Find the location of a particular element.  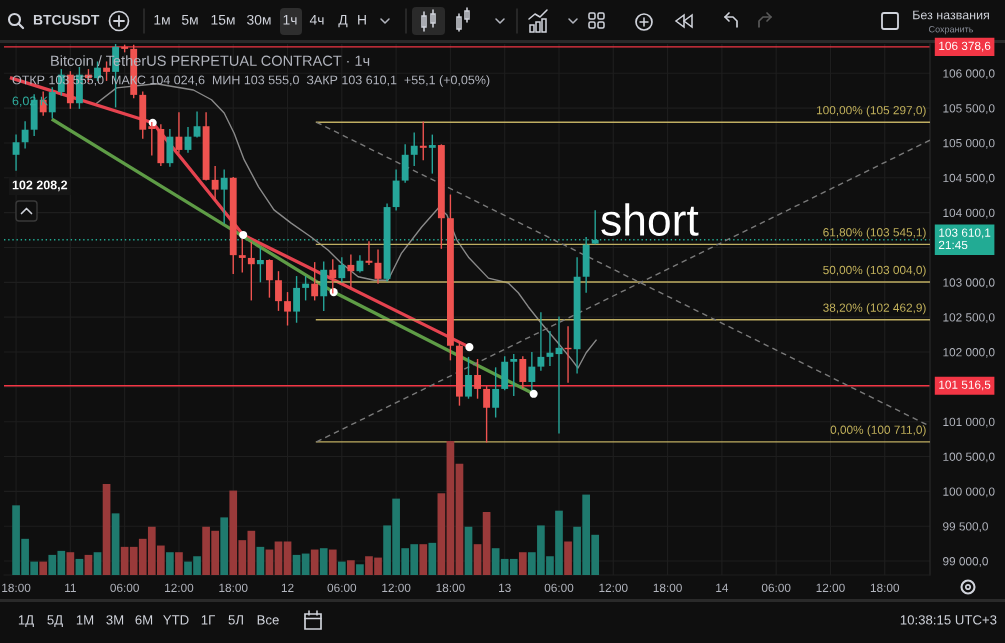

text: BTCUSDT is located at coordinates (66, 19).